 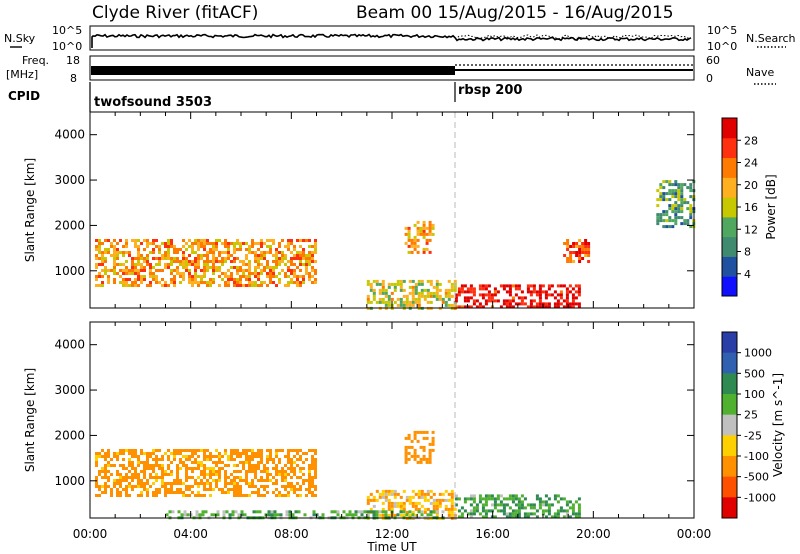 What do you see at coordinates (391, 547) in the screenshot?
I see `x-axis-label: Time UT` at bounding box center [391, 547].